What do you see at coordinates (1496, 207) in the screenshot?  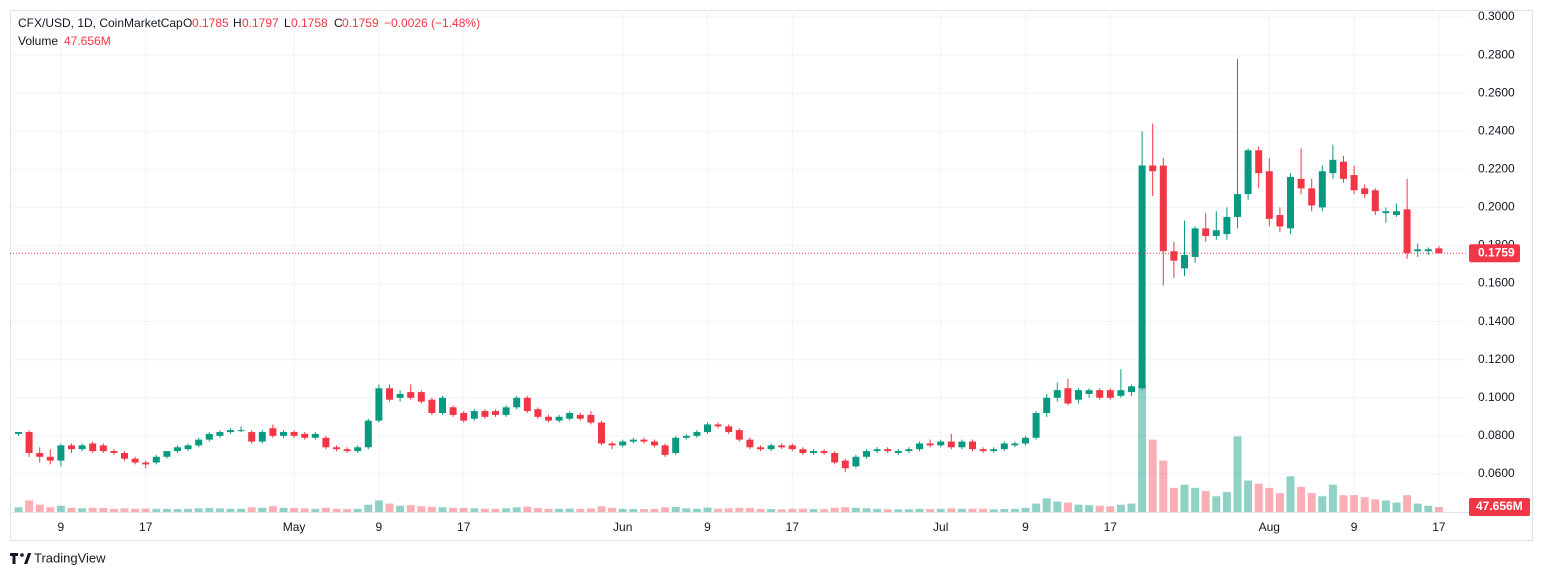 I see `y-tick-label: 0.2000` at bounding box center [1496, 207].